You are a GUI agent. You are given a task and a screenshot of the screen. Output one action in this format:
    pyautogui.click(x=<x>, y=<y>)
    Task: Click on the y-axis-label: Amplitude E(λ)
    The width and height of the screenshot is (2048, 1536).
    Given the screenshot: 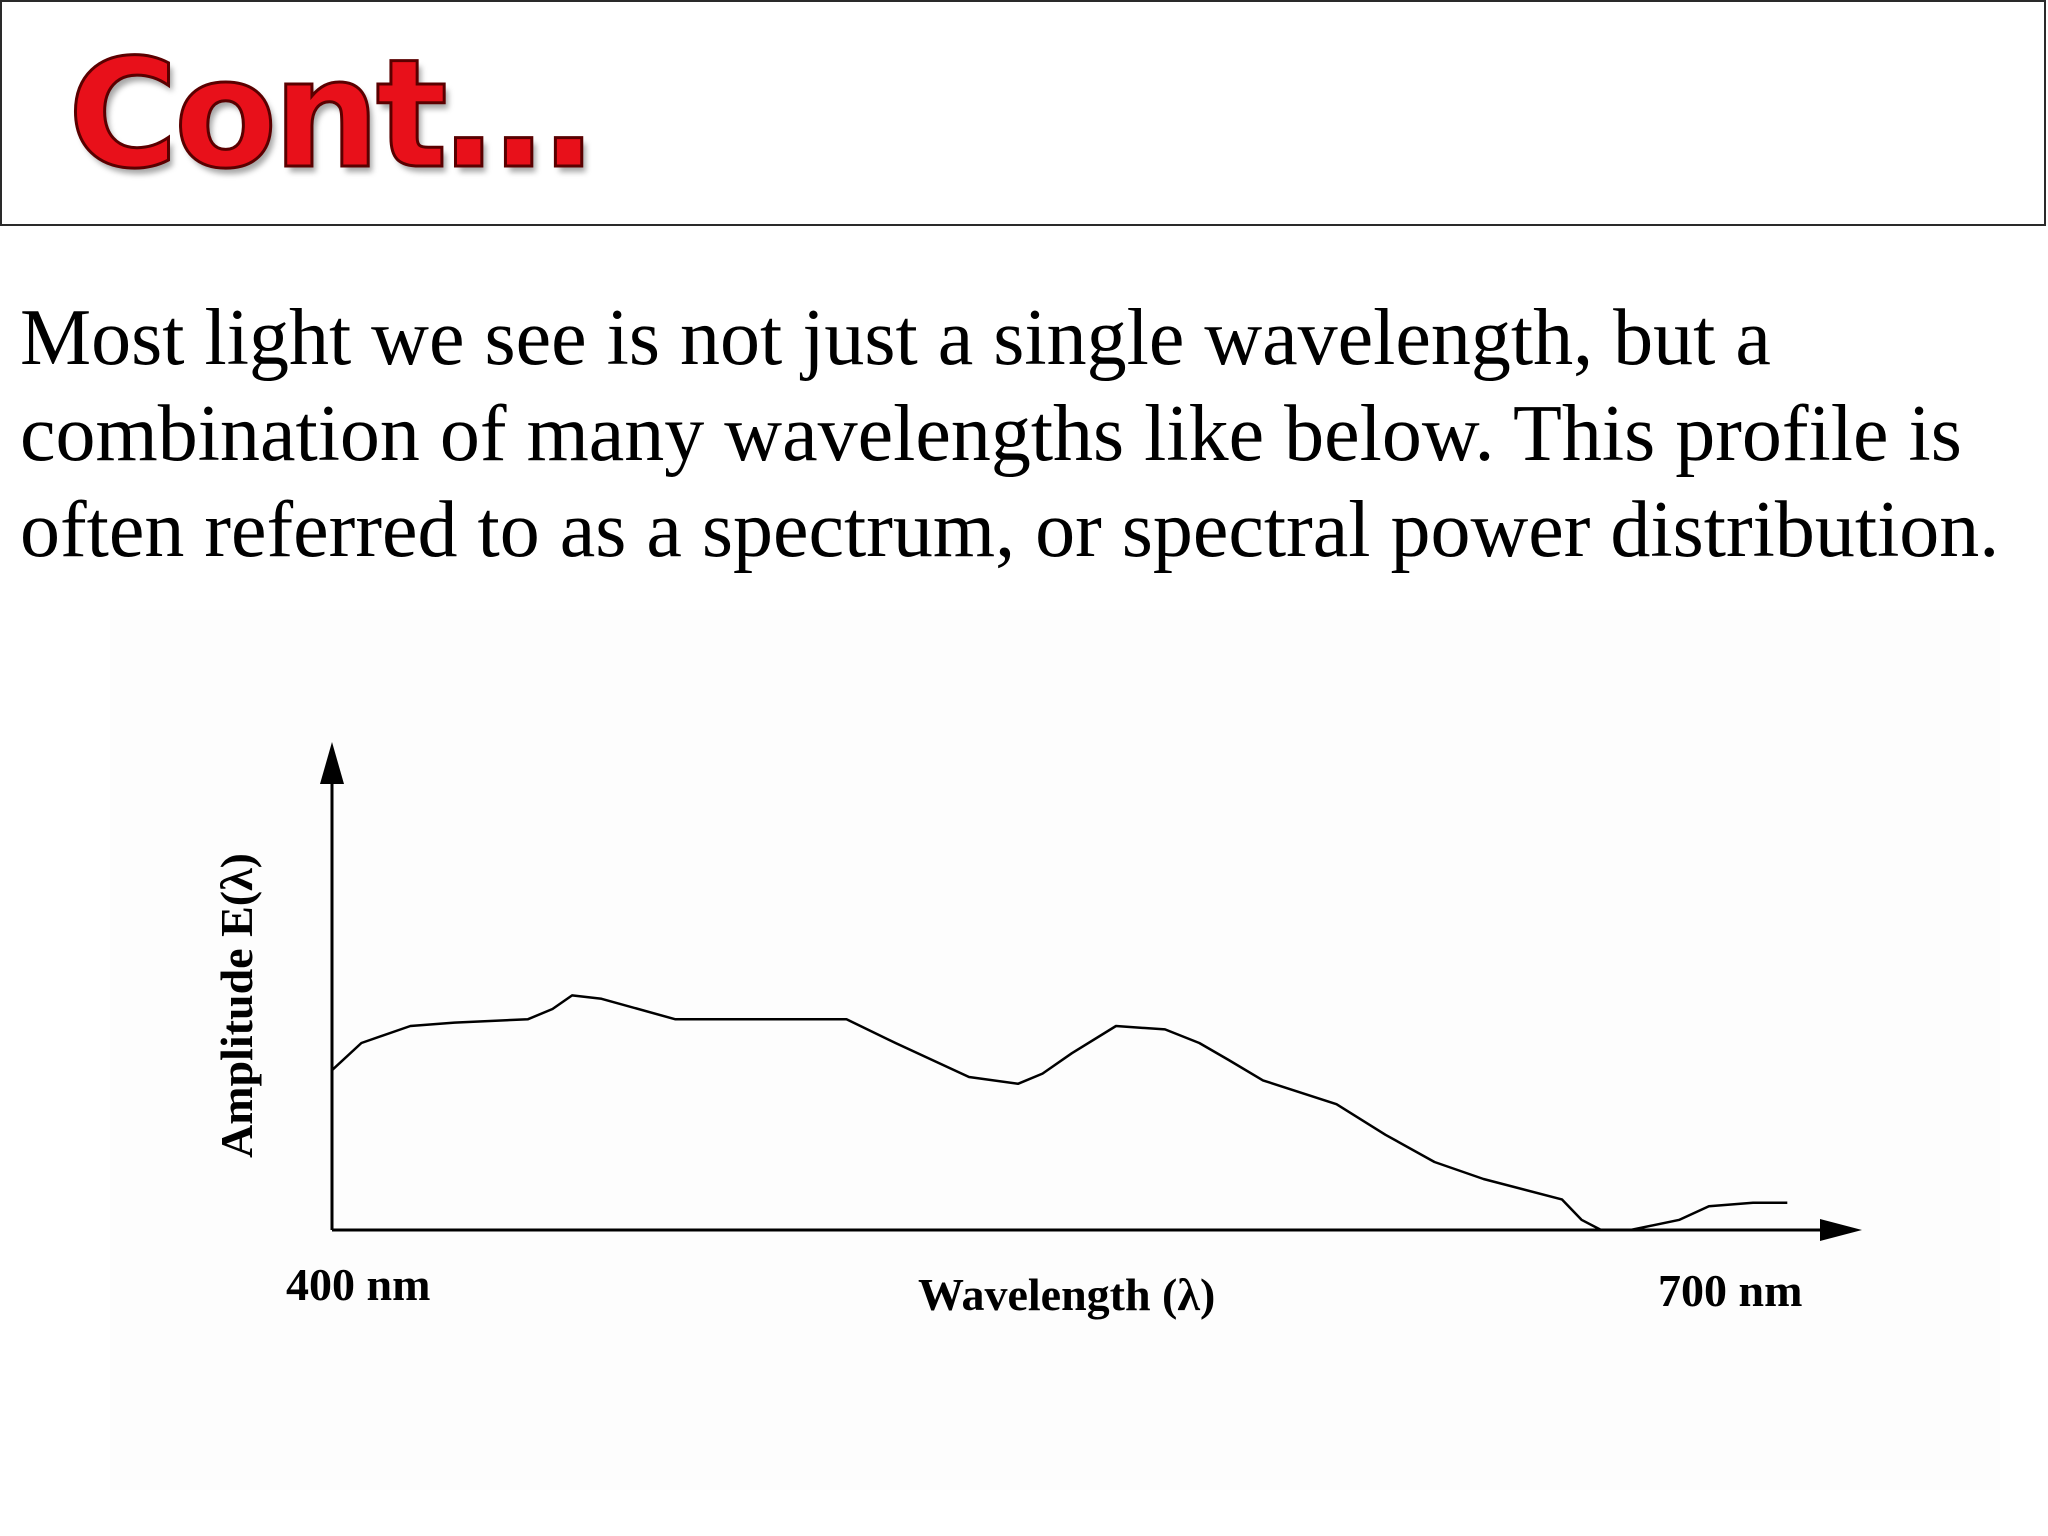 What is the action you would take?
    pyautogui.click(x=236, y=1005)
    